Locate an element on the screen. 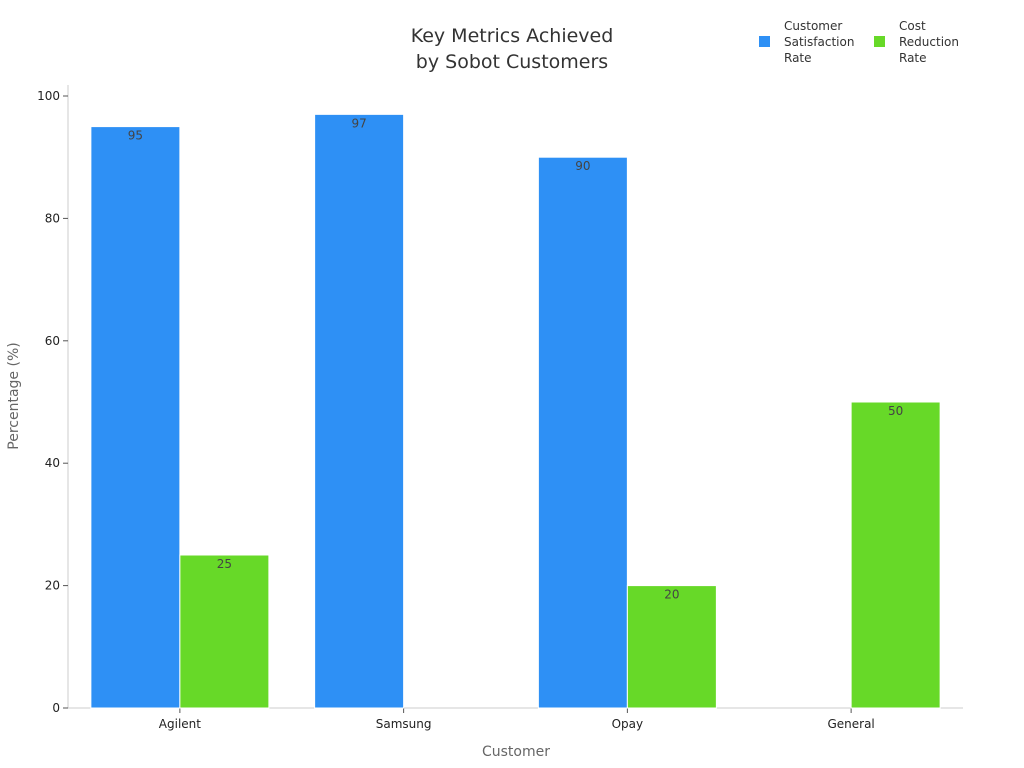 This screenshot has height=768, width=1024. x-axis: Agilent Samsung Opay General is located at coordinates (515, 719).